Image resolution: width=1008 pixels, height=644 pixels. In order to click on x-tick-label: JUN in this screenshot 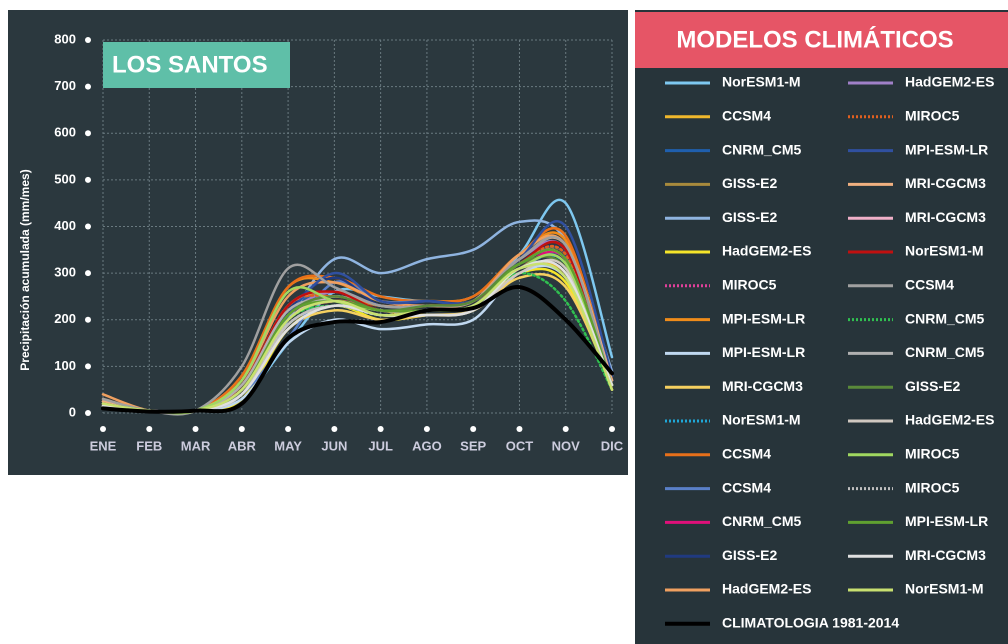, I will do `click(334, 445)`.